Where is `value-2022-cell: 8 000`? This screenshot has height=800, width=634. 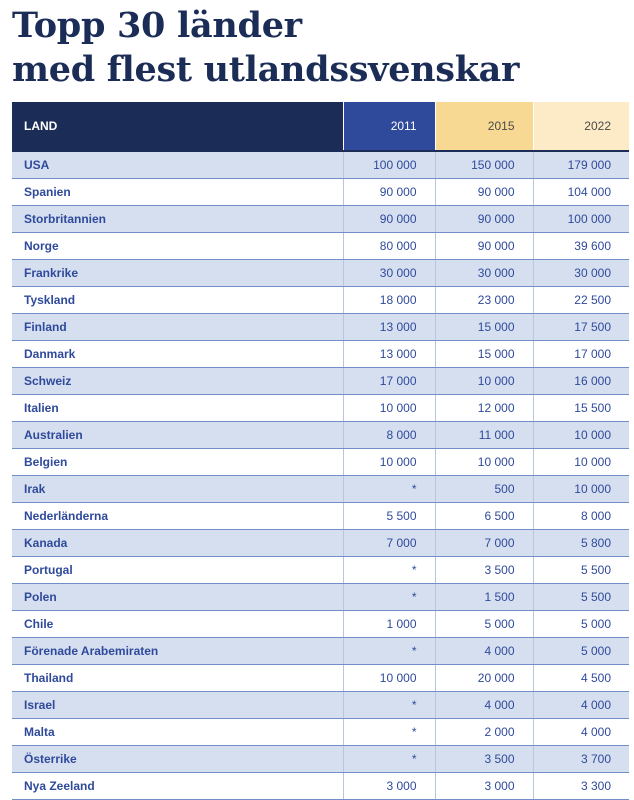 value-2022-cell: 8 000 is located at coordinates (581, 516).